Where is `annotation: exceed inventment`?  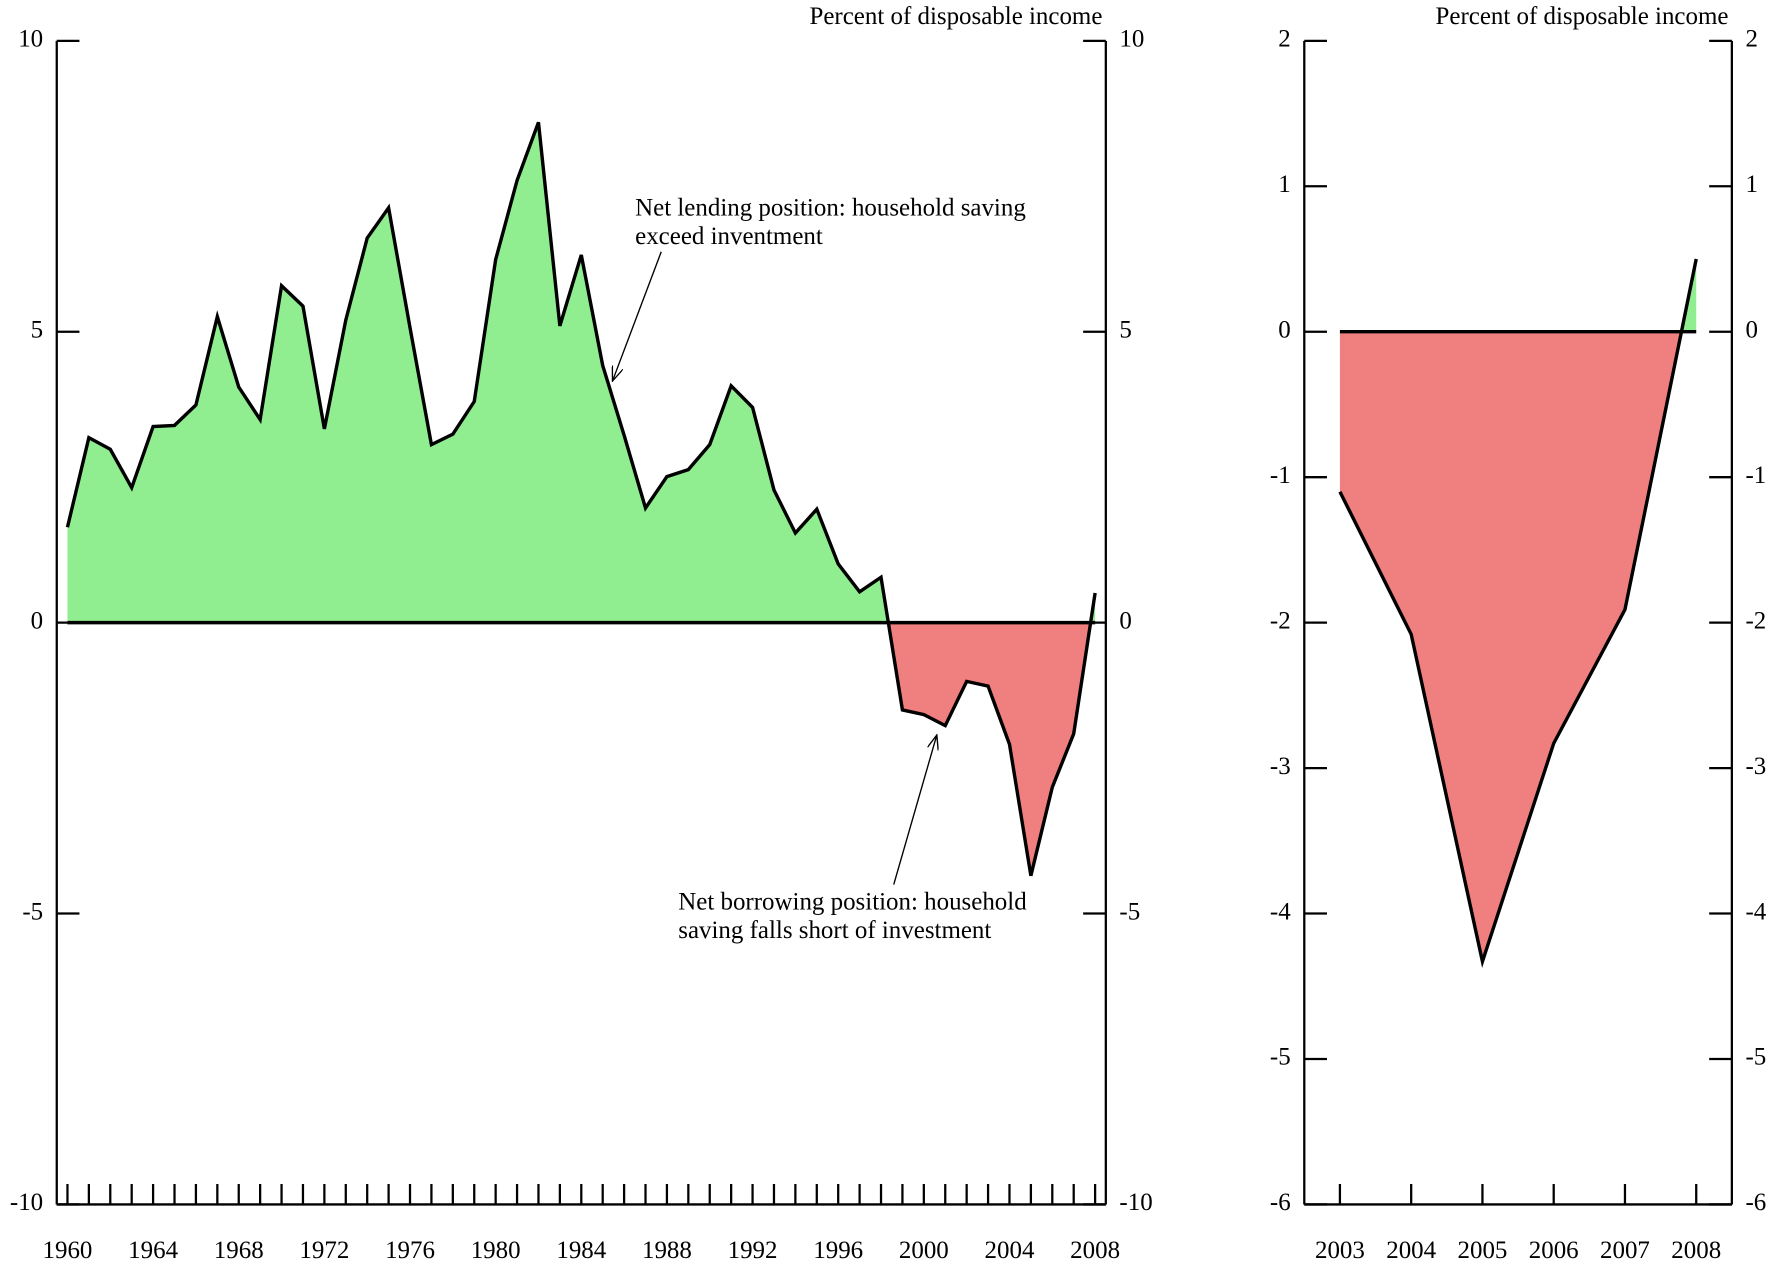 annotation: exceed inventment is located at coordinates (729, 236).